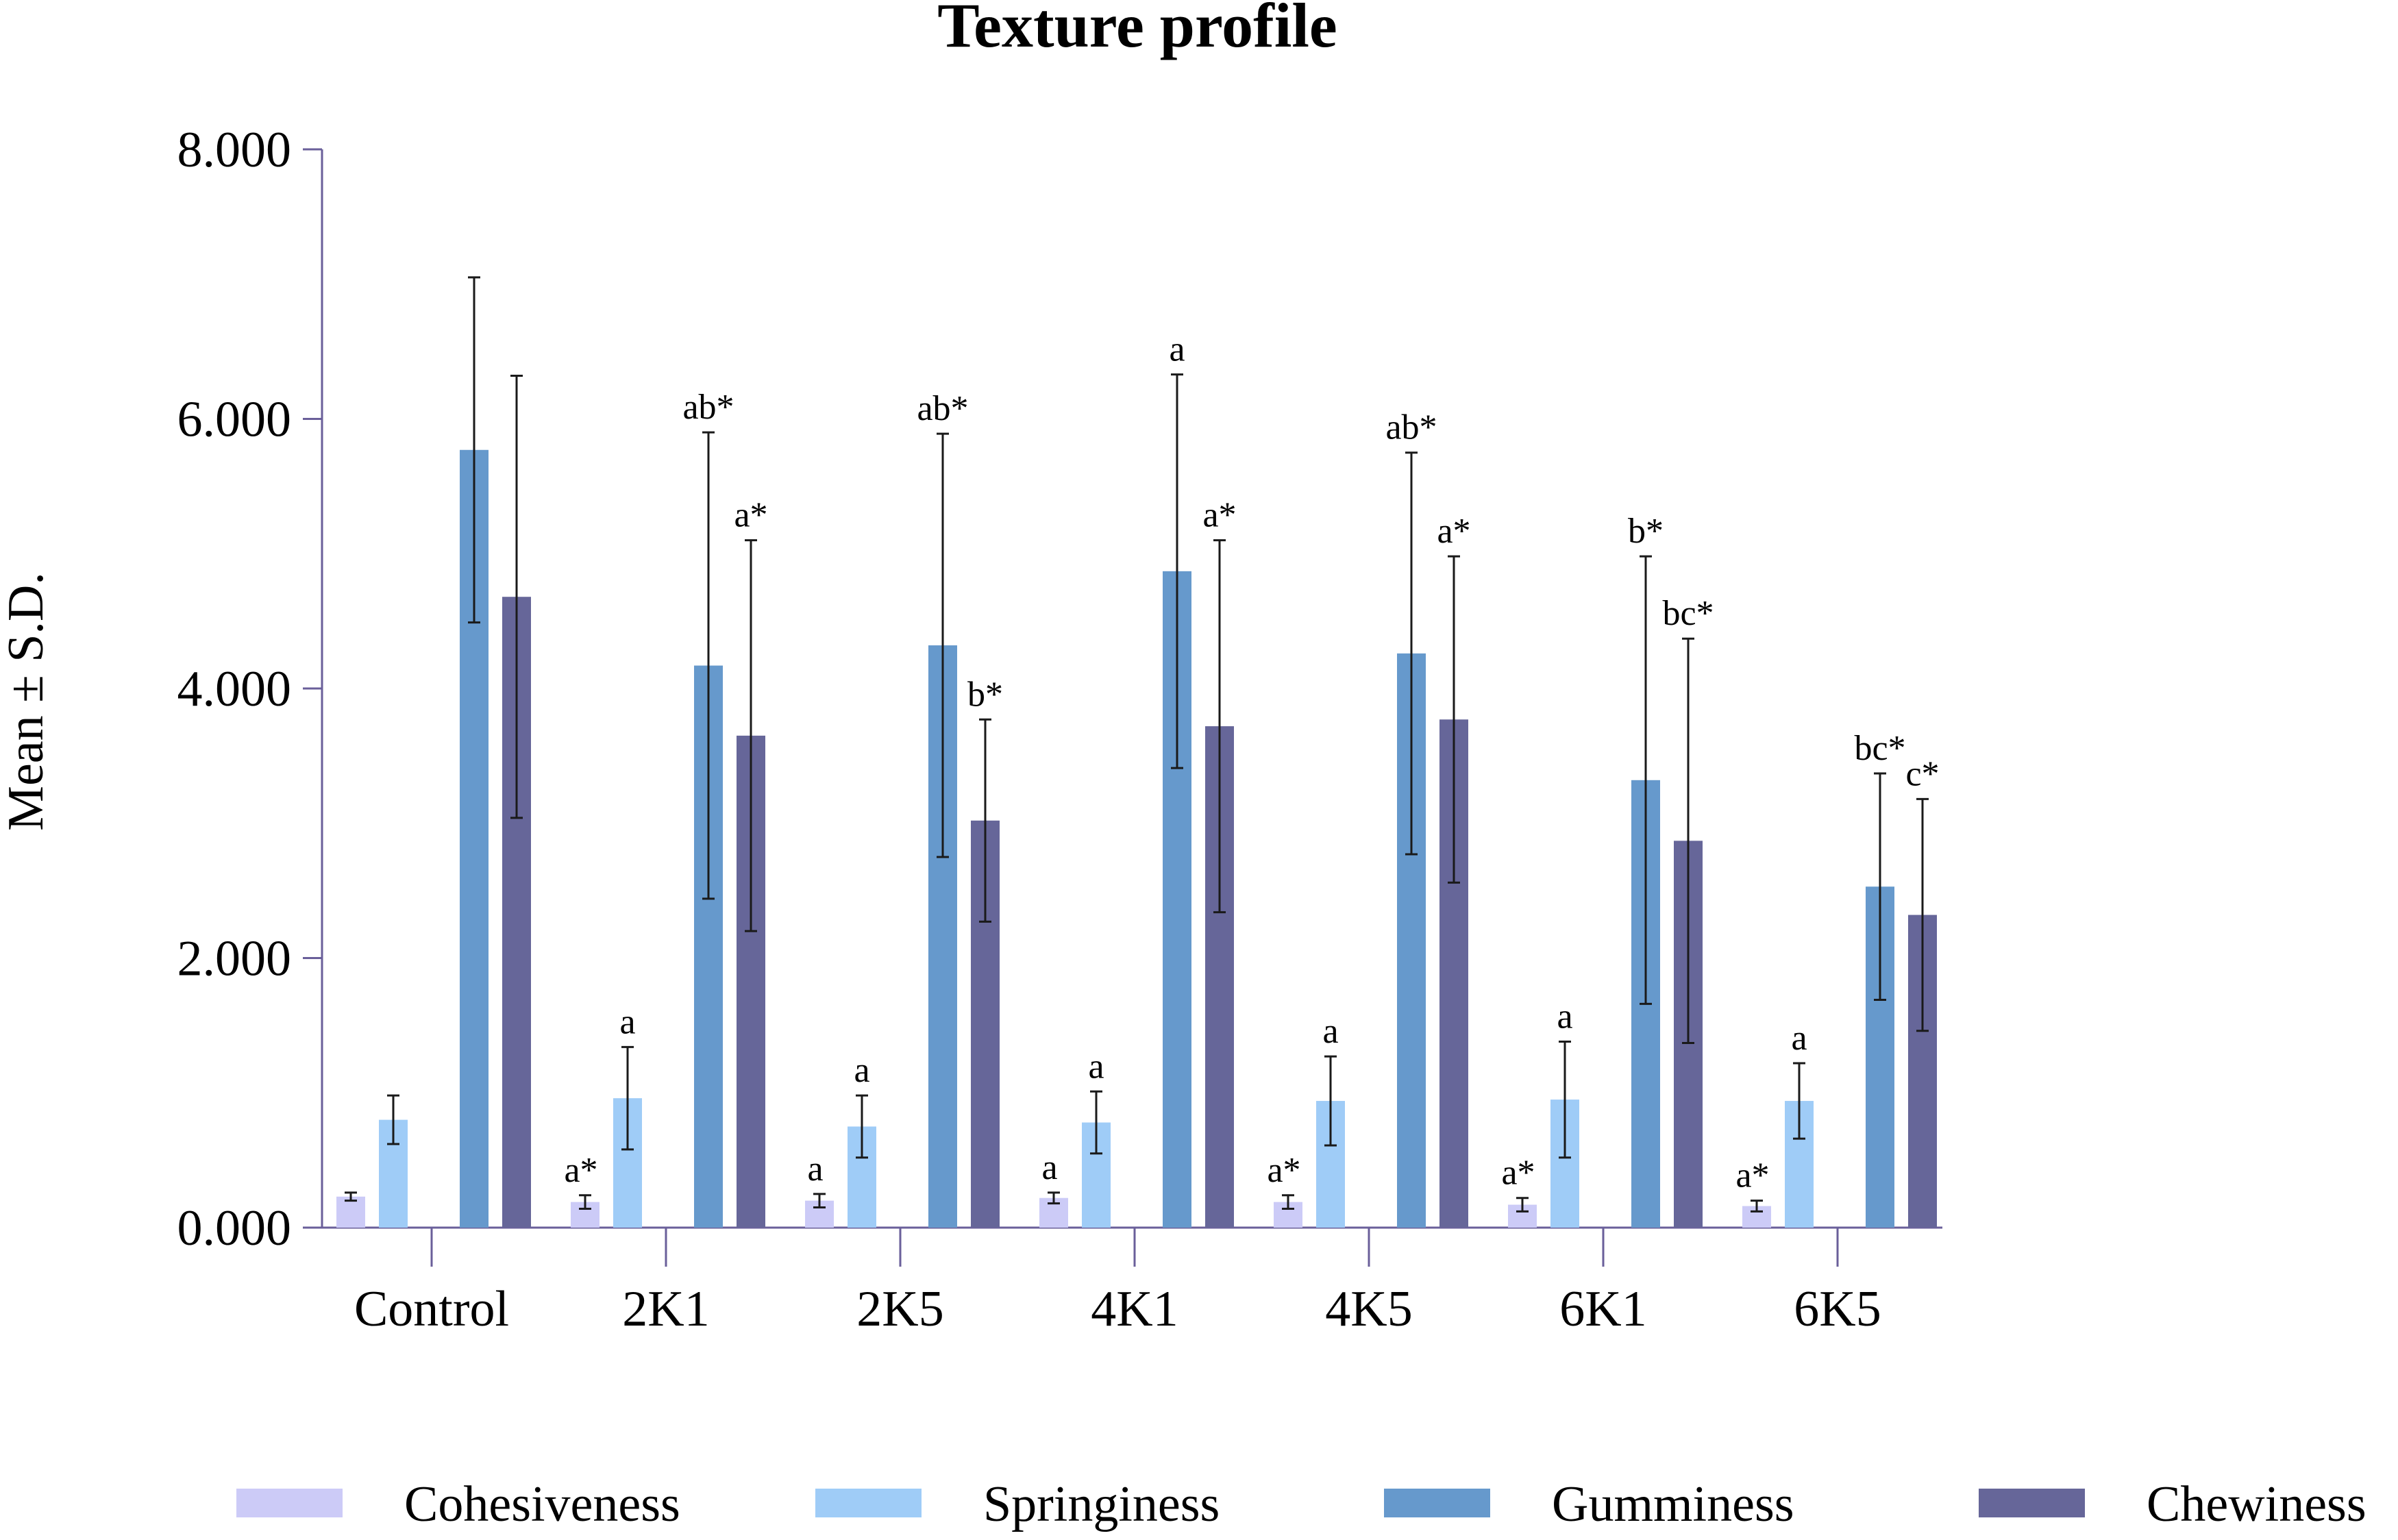 Image resolution: width=2398 pixels, height=1540 pixels. Describe the element at coordinates (1101, 1504) in the screenshot. I see `legend-label: Springiness` at that location.